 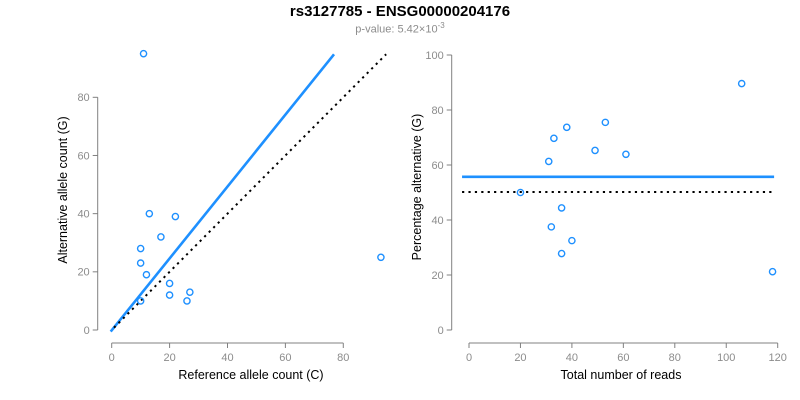 I want to click on y-tick-label: 100, so click(x=434, y=56).